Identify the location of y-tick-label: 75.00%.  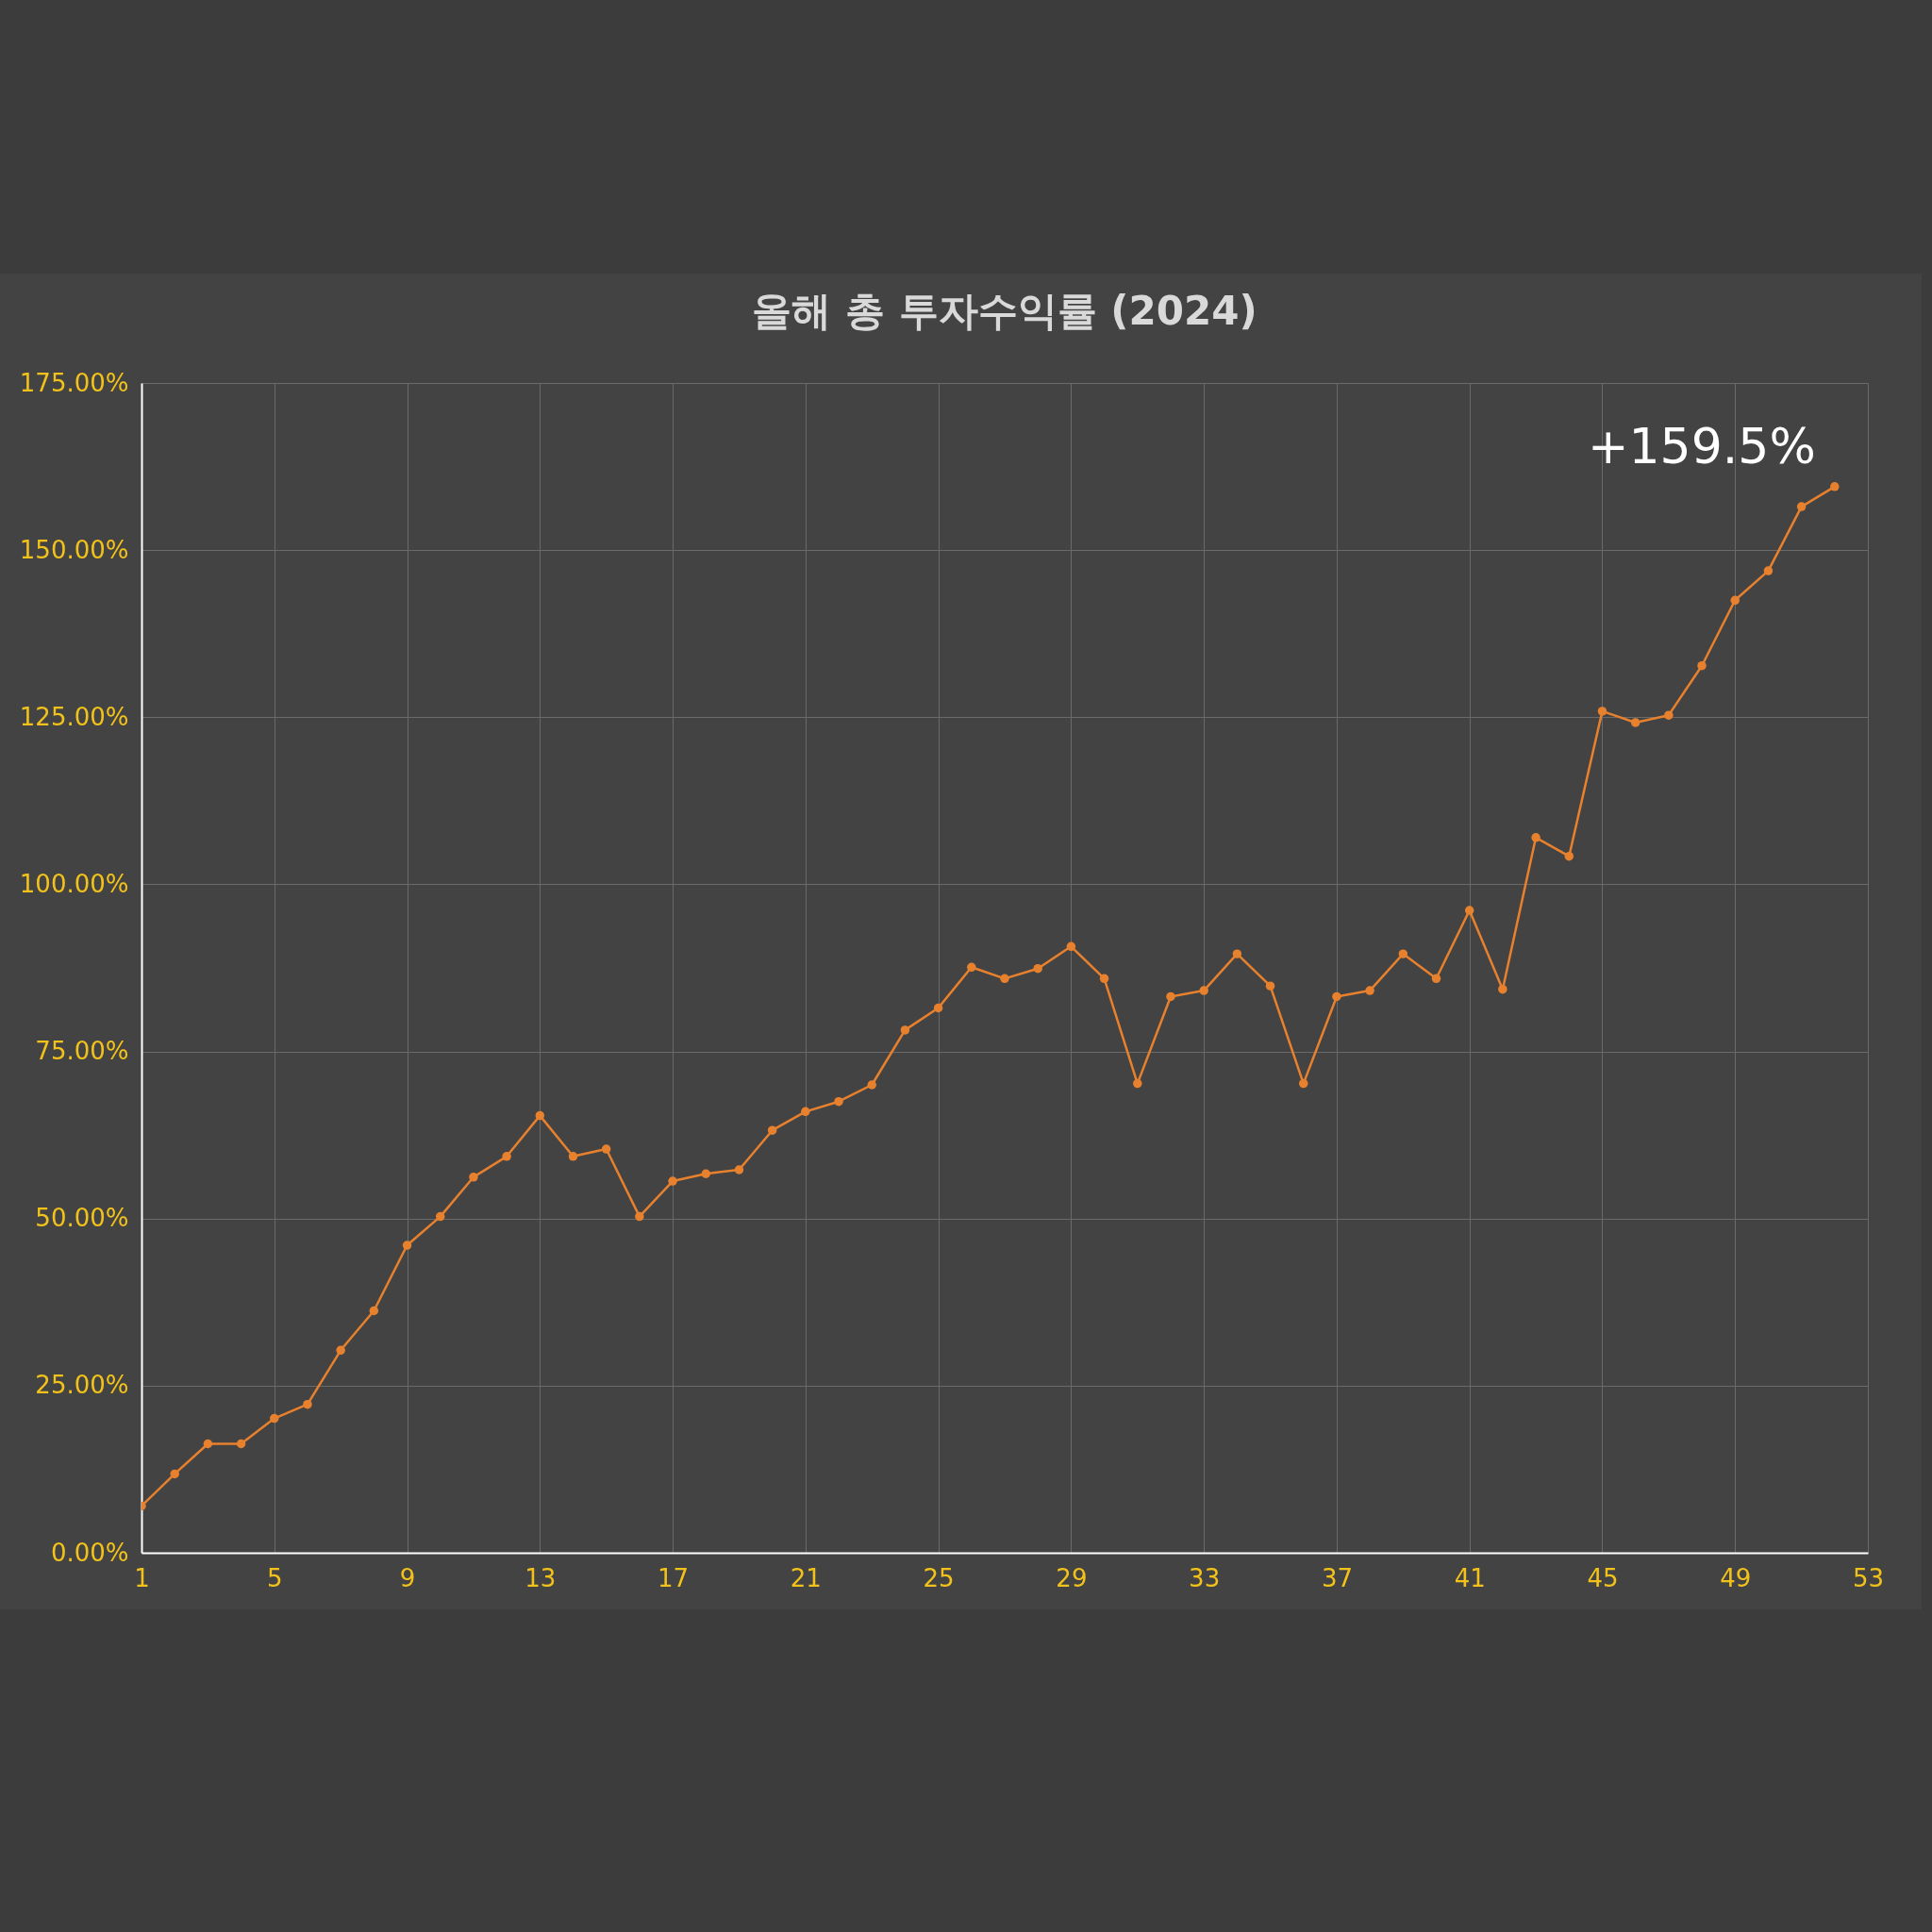
(82, 1052).